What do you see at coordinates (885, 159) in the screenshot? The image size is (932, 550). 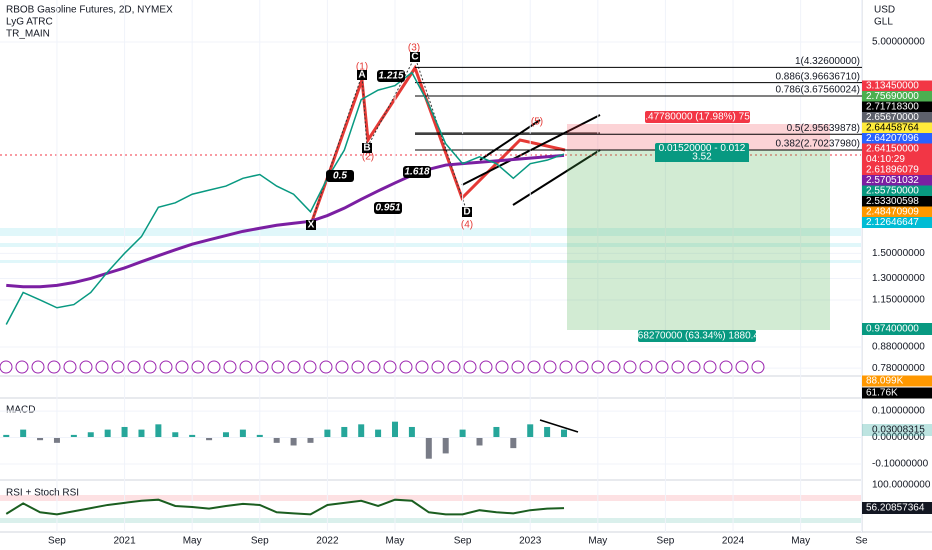 I see `price-label: 04:10:29` at bounding box center [885, 159].